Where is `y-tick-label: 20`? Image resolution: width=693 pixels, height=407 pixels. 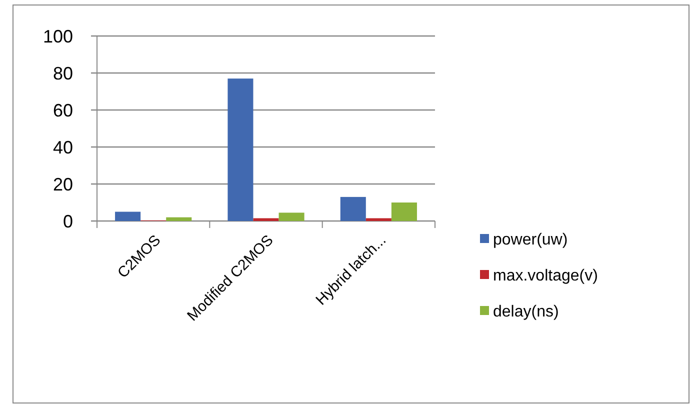
y-tick-label: 20 is located at coordinates (62, 184).